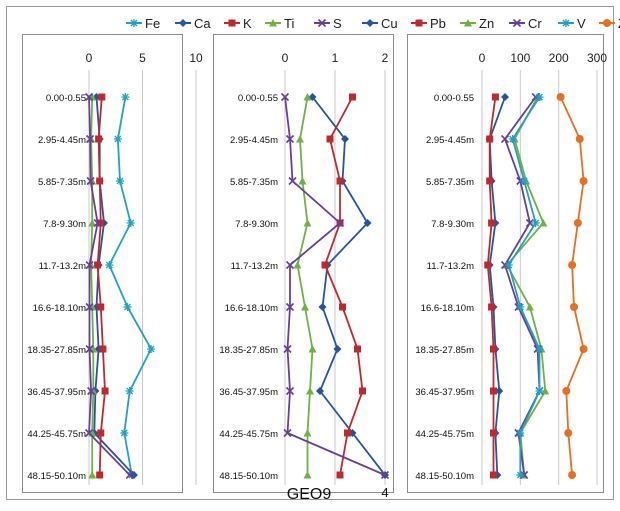  I want to click on category-label: 18.35-27.85m, so click(444, 350).